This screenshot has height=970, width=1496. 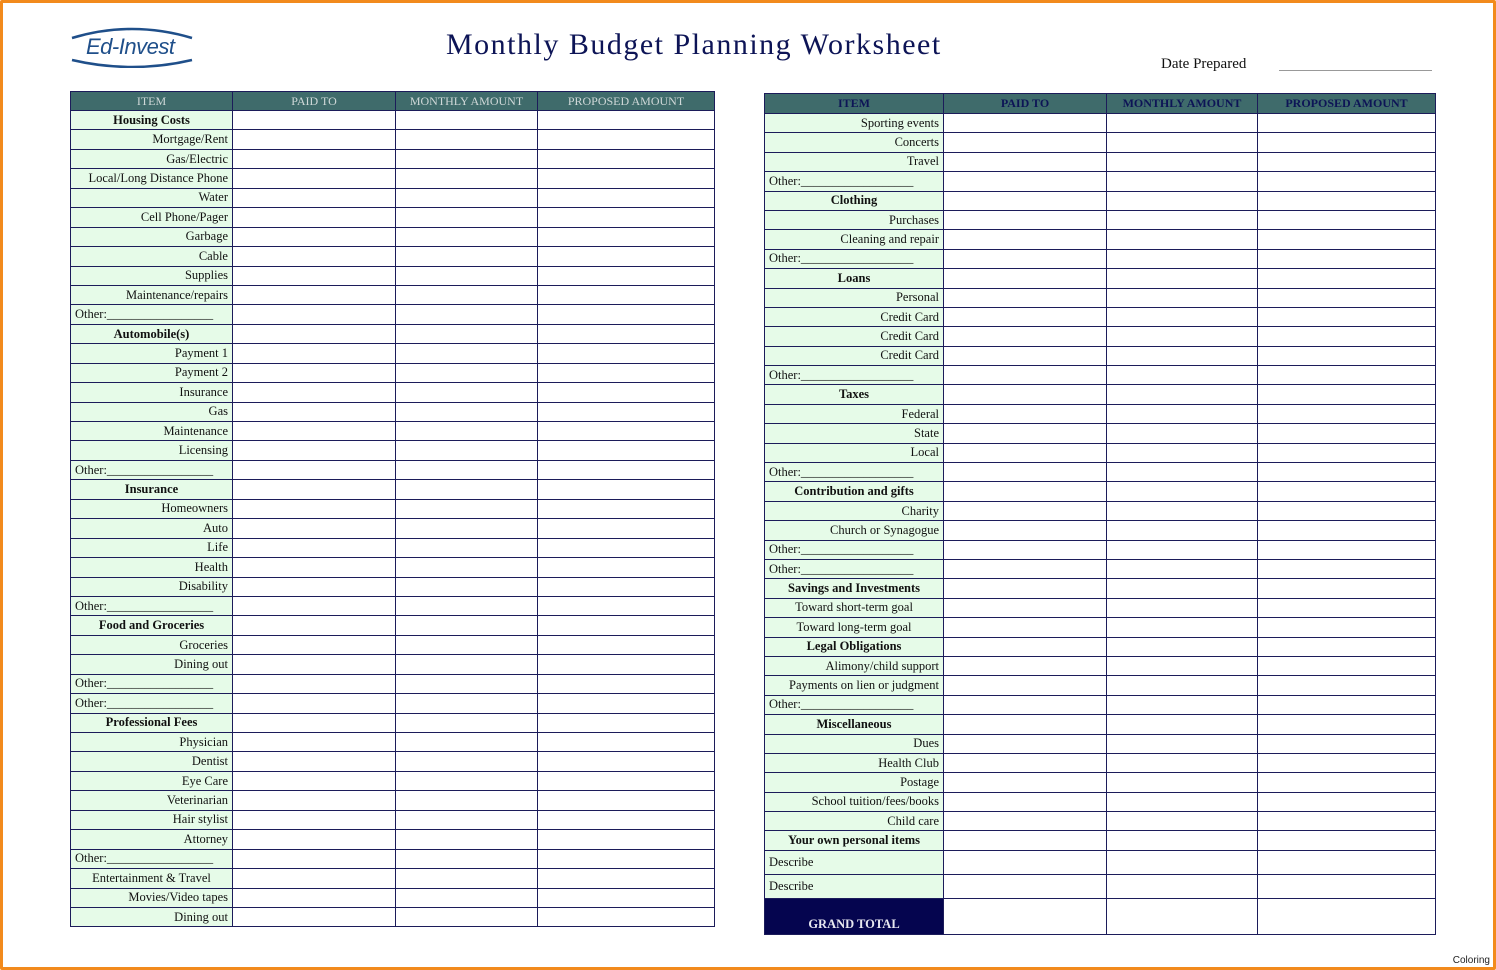 I want to click on proposed-amount-total-cell, so click(x=1346, y=916).